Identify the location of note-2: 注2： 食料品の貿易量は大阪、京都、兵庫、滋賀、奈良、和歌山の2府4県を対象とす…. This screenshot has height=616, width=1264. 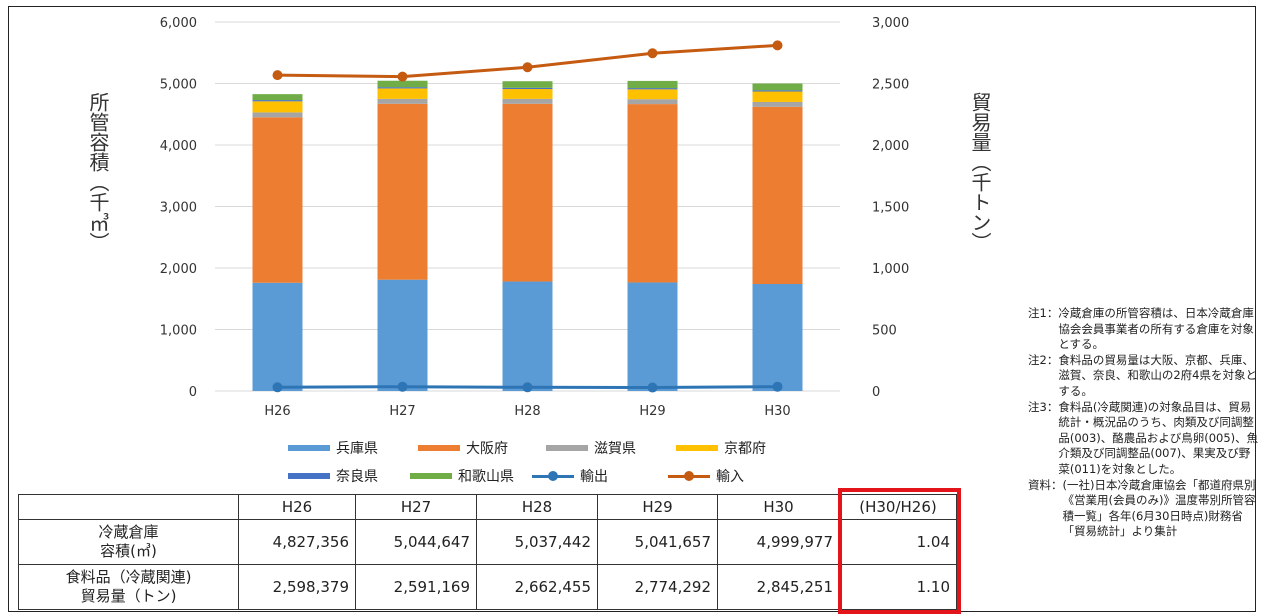
(1144, 376).